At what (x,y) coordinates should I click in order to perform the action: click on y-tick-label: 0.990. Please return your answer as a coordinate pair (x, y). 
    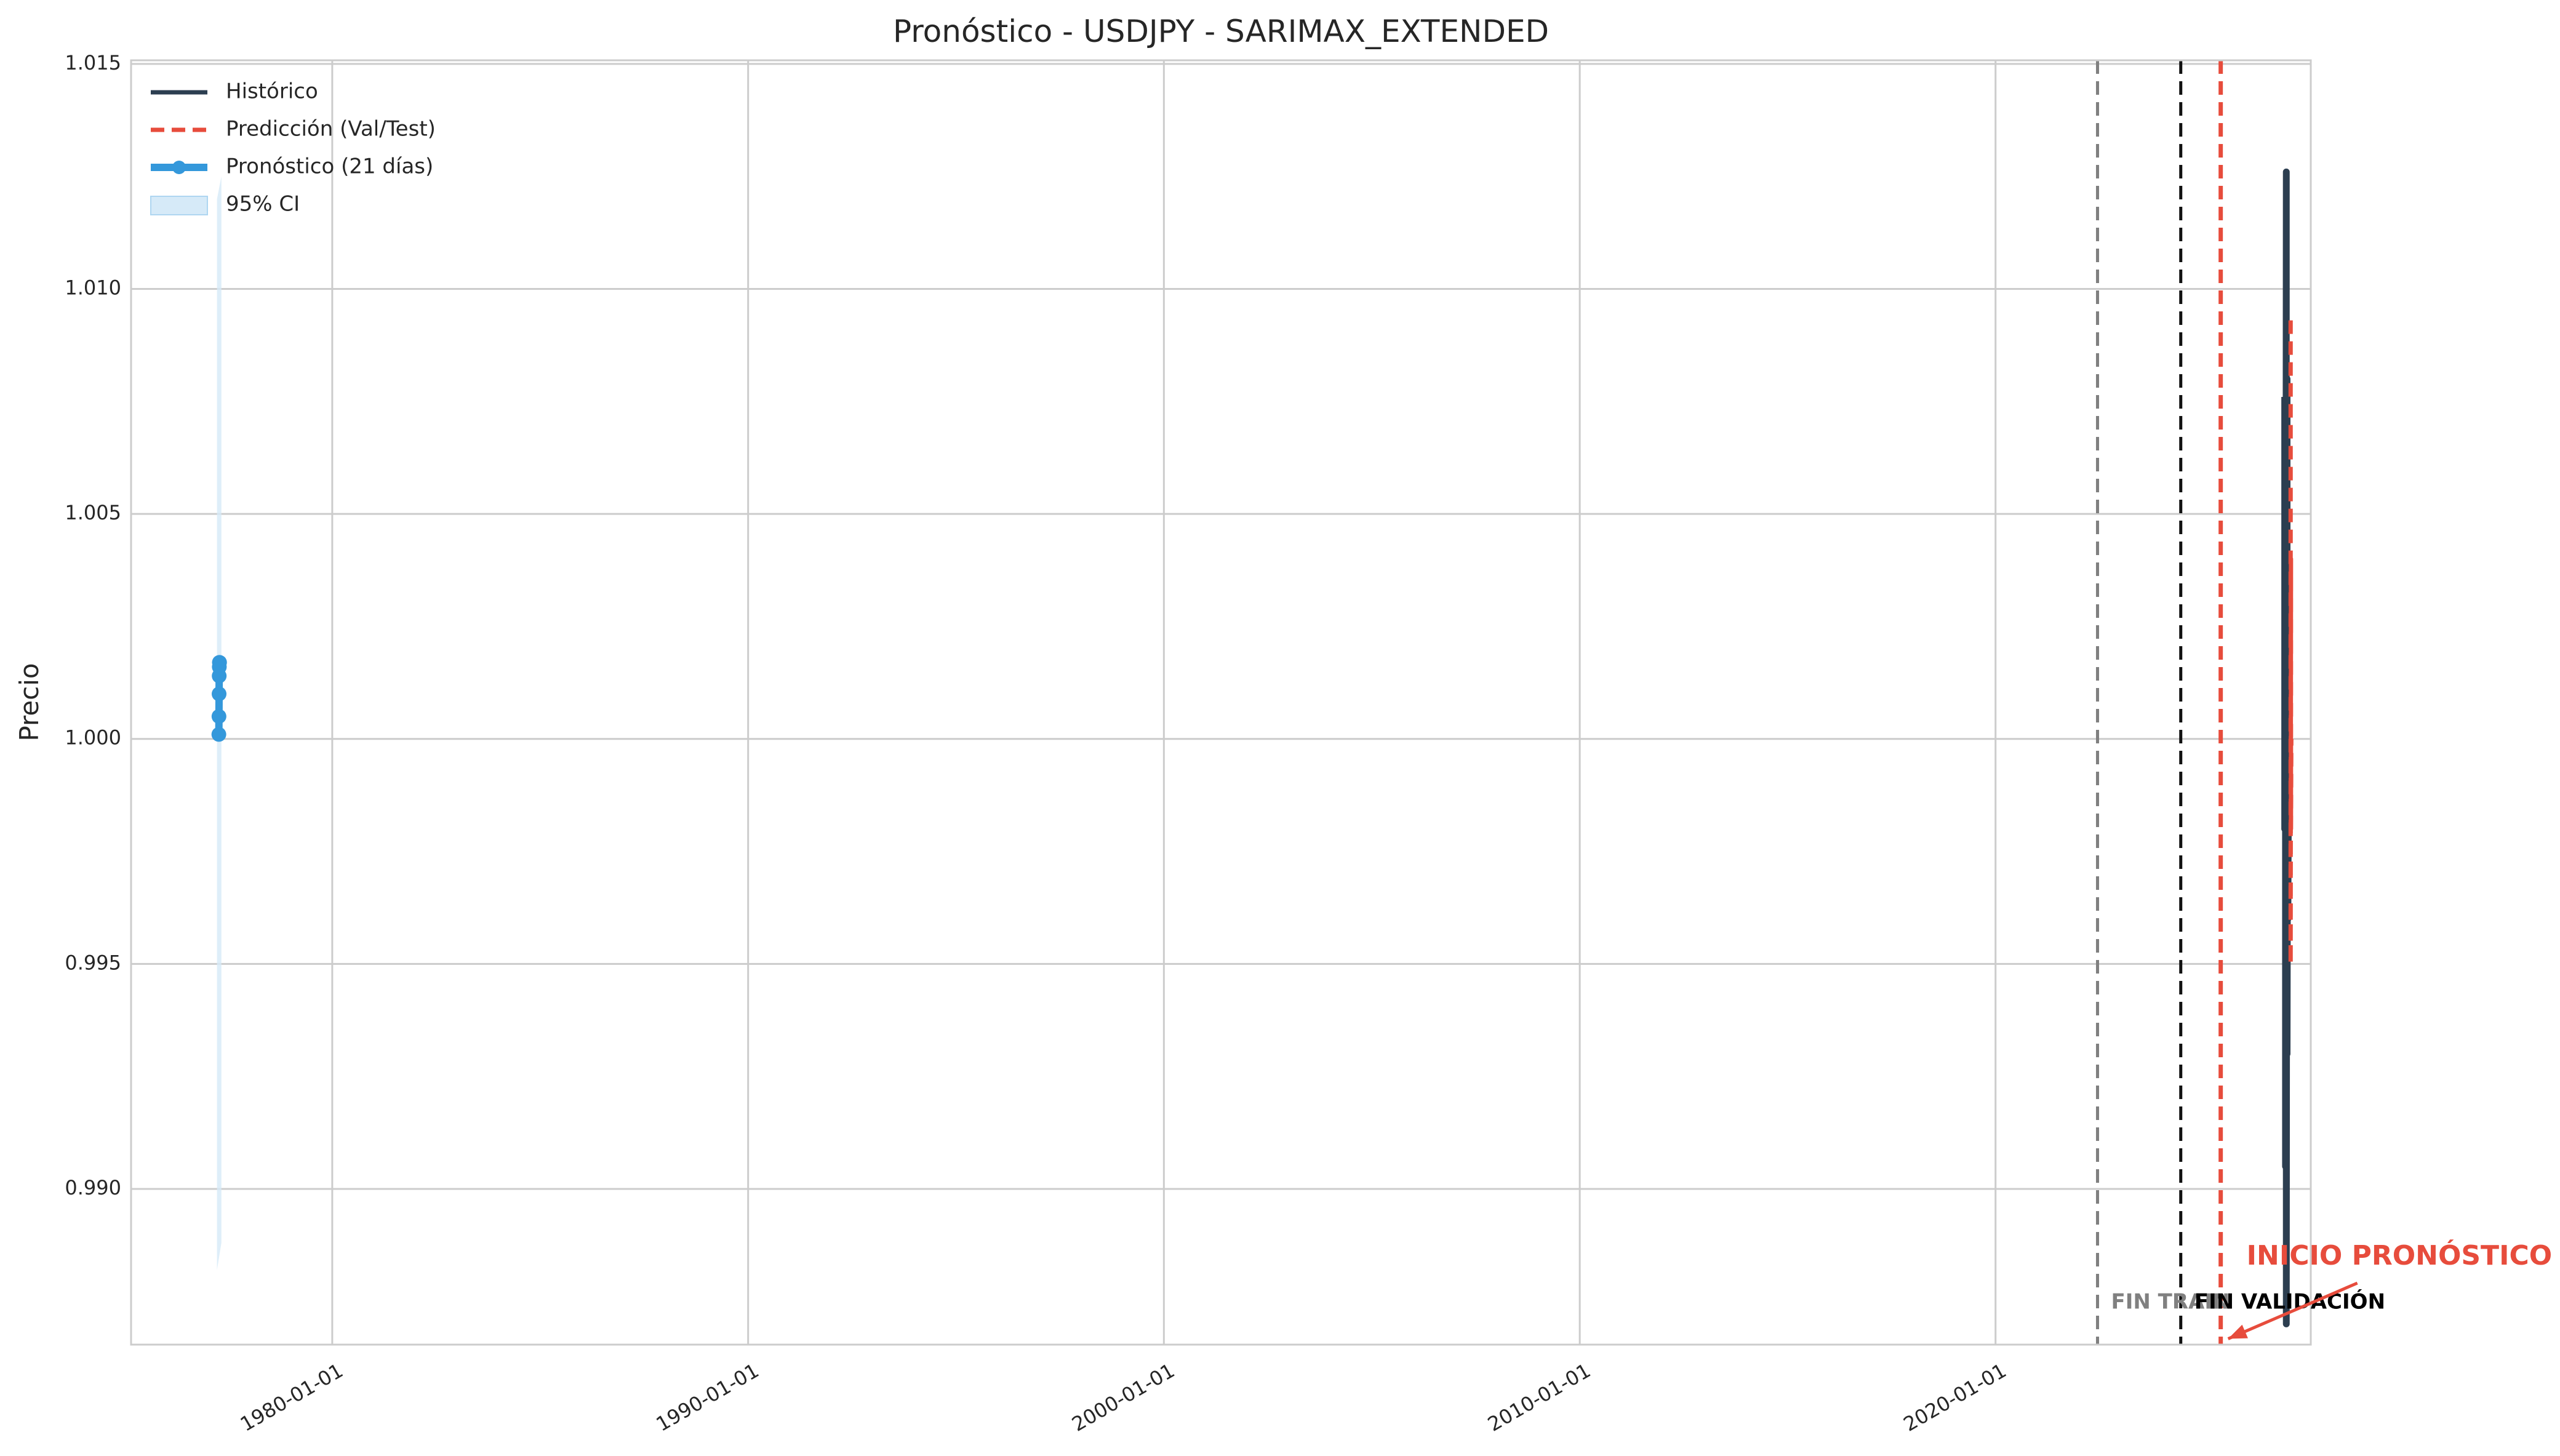
    Looking at the image, I should click on (93, 1187).